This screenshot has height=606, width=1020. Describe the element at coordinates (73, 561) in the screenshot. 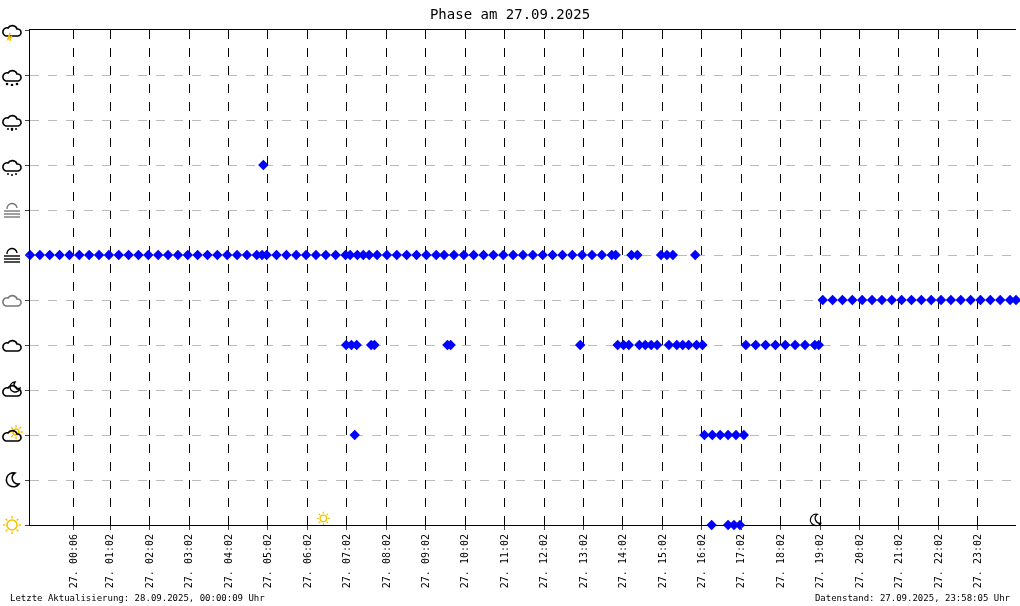

I see `x-tick-label: 27. 00:06` at that location.